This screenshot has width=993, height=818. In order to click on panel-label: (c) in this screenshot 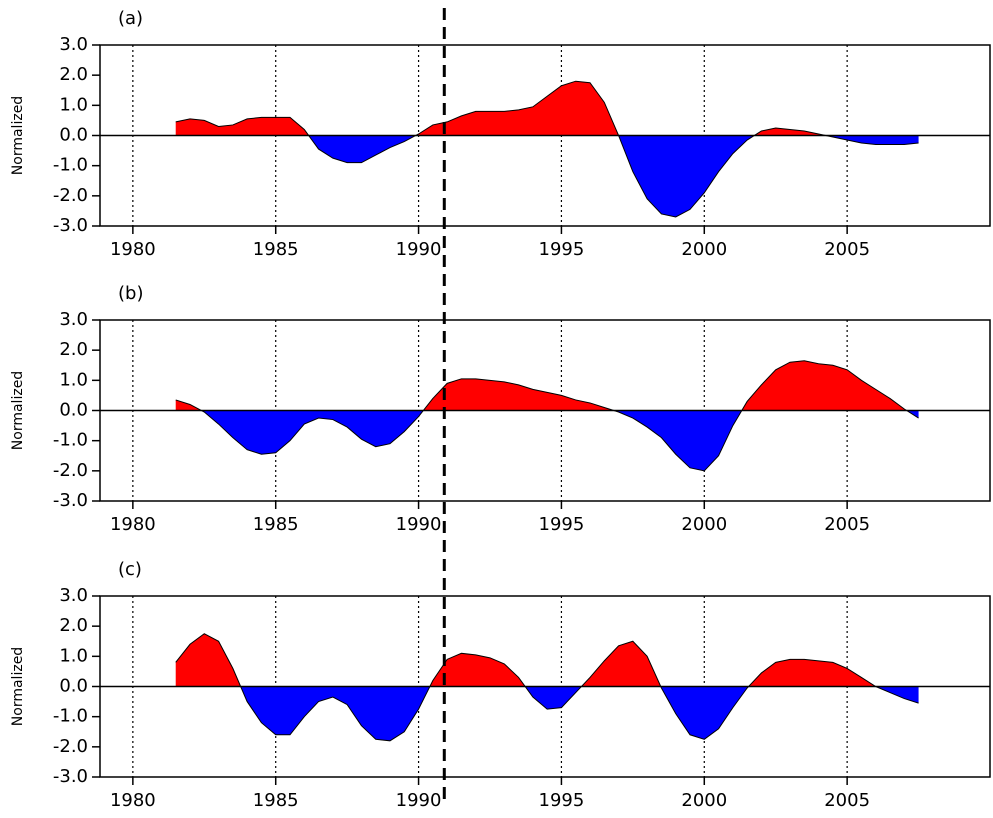, I will do `click(130, 569)`.